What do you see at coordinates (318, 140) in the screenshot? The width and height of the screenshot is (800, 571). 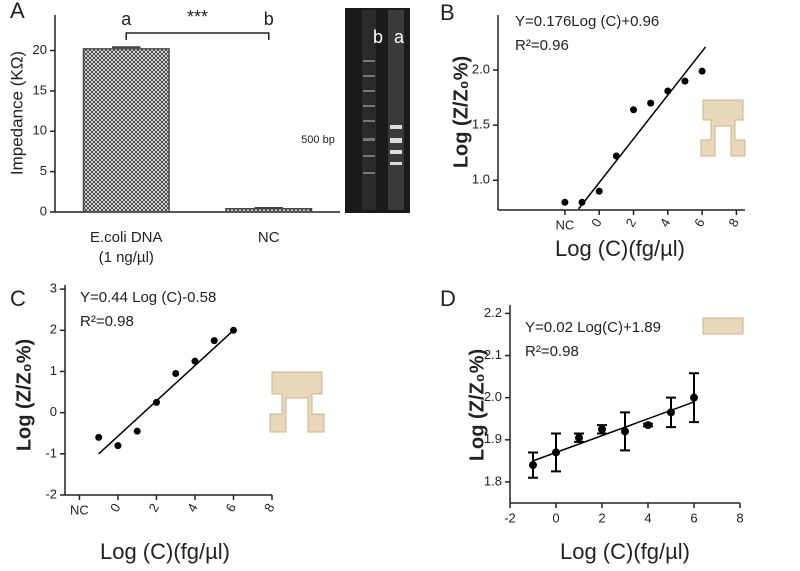 I see `annotation: 500 bp` at bounding box center [318, 140].